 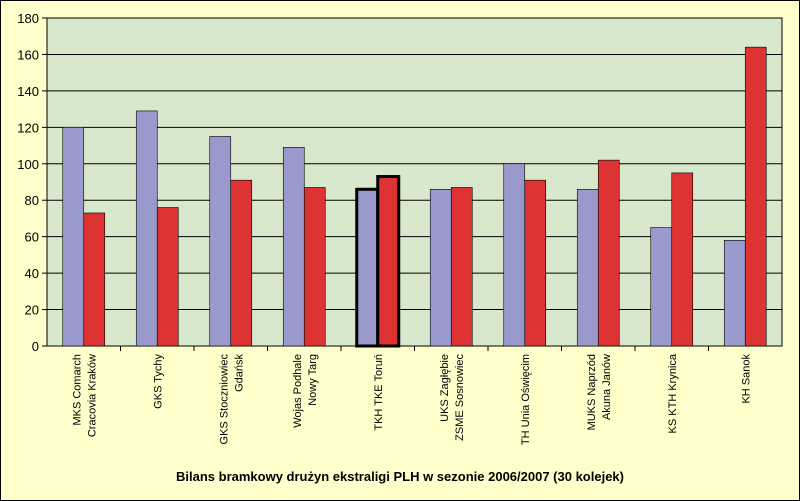 What do you see at coordinates (224, 399) in the screenshot?
I see `x-category-label: GKS Stoczniowiec` at bounding box center [224, 399].